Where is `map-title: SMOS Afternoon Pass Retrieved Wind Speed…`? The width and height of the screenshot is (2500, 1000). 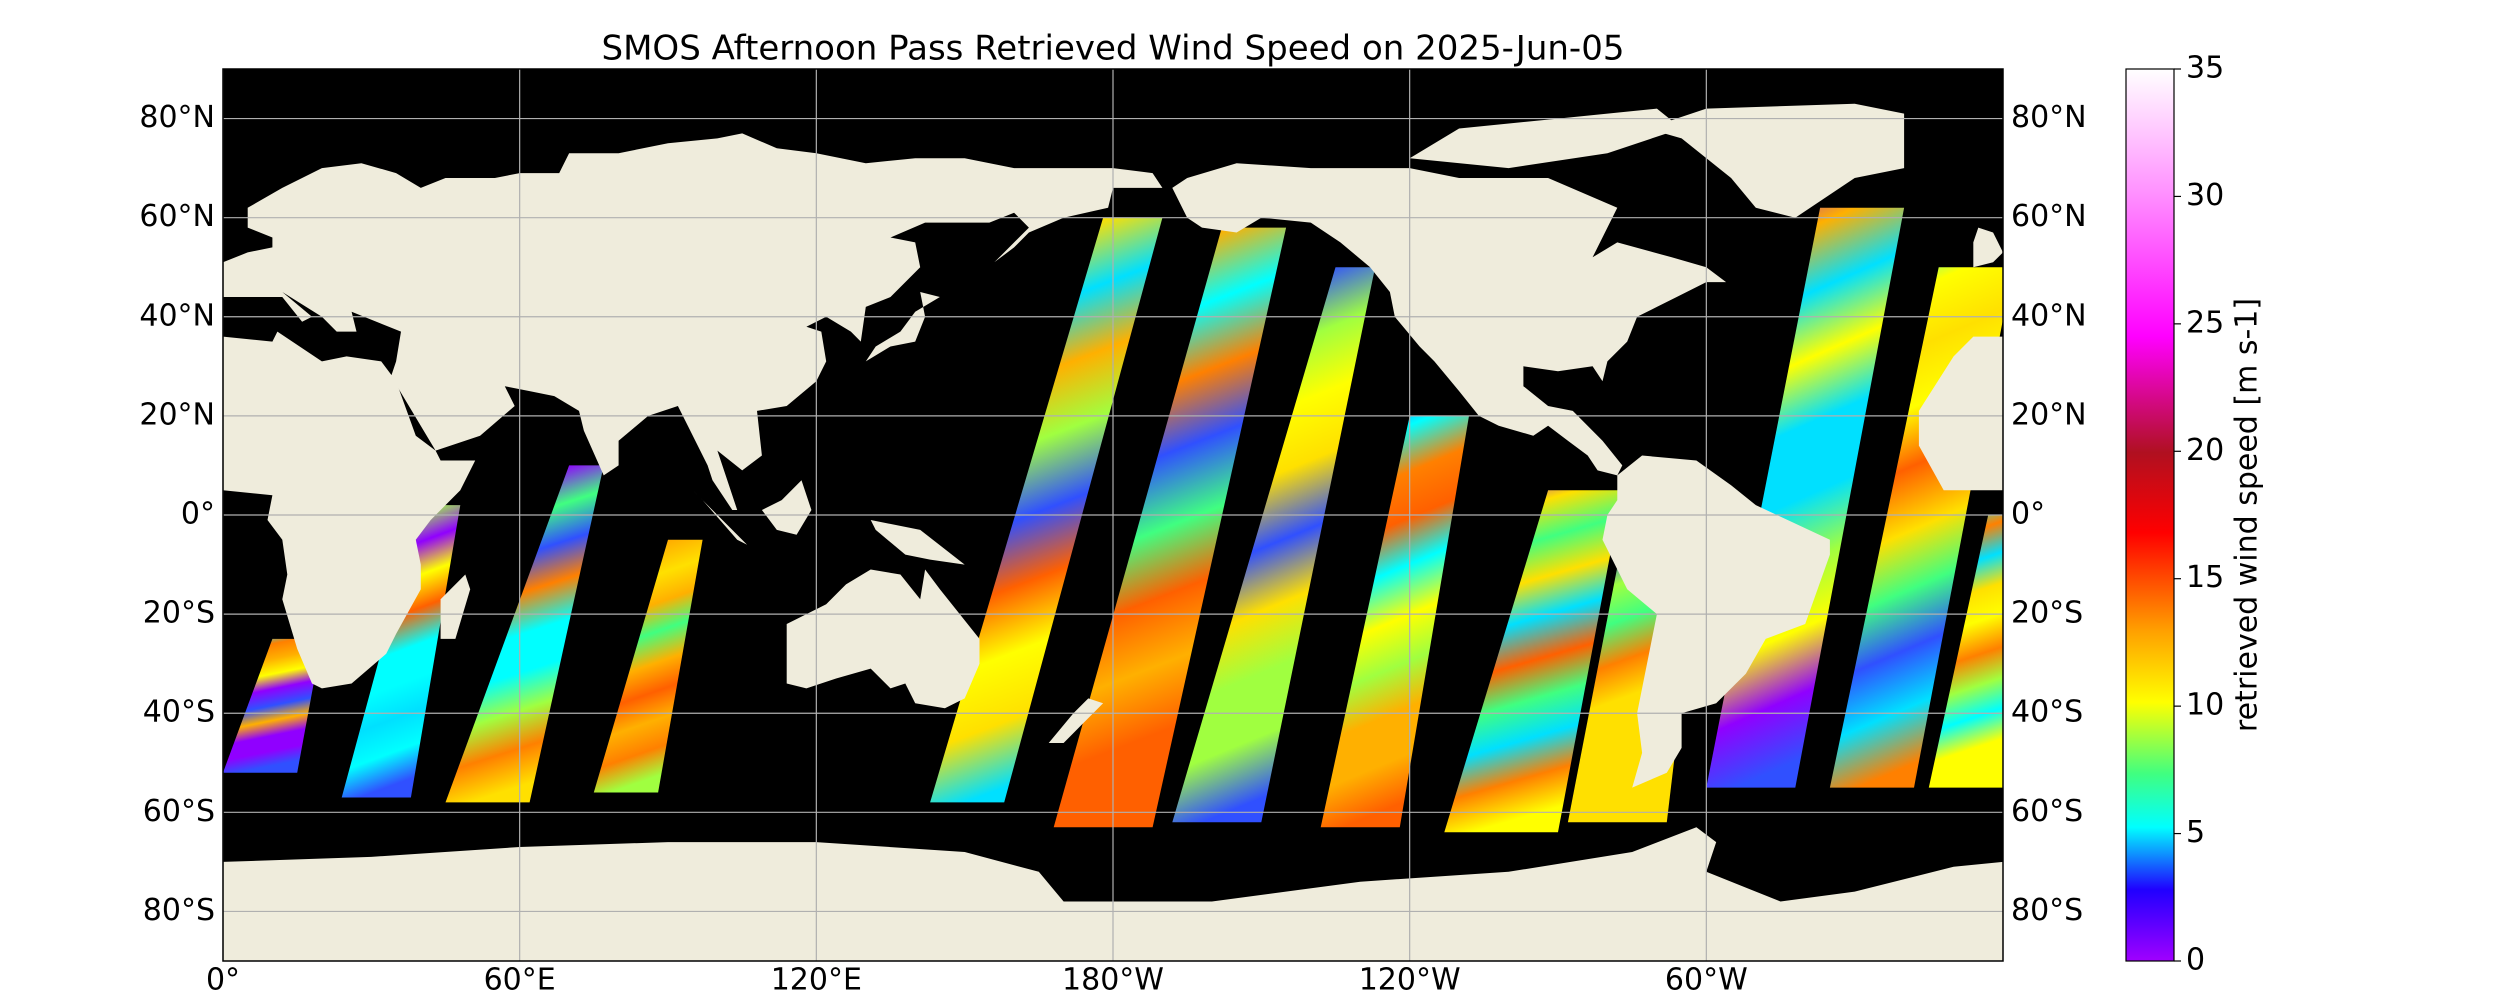 map-title: SMOS Afternoon Pass Retrieved Wind Speed… is located at coordinates (1113, 49).